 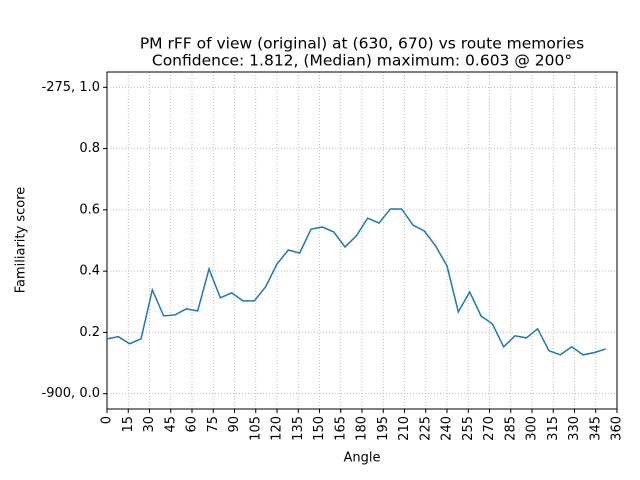 What do you see at coordinates (71, 393) in the screenshot?
I see `y-tick-label: -900, 0.0` at bounding box center [71, 393].